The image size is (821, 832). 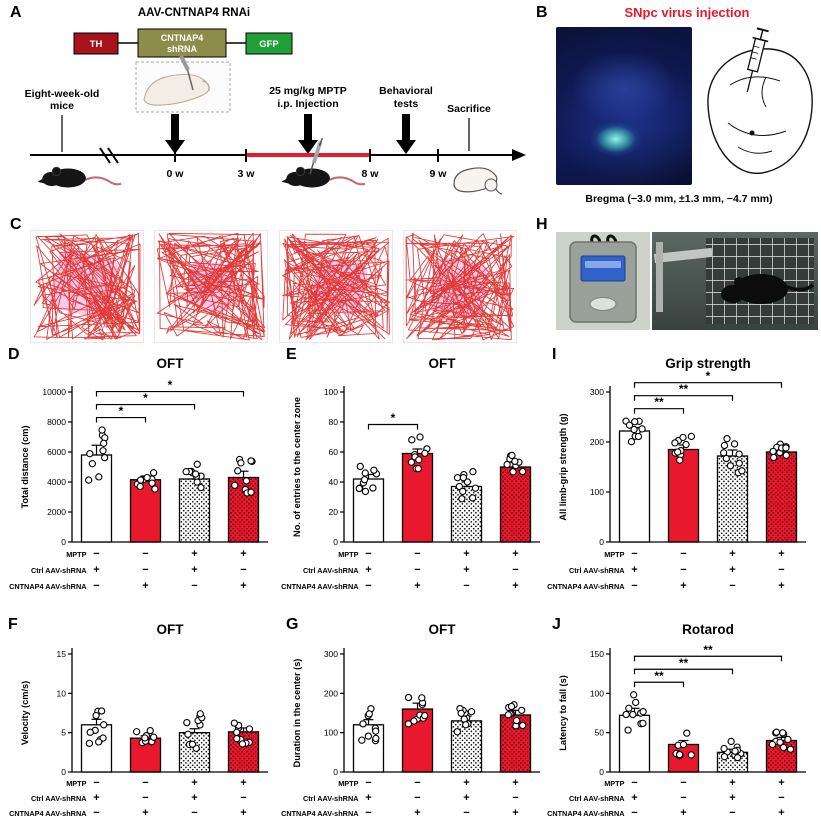 What do you see at coordinates (760, 101) in the screenshot?
I see `coronal-section-diagram` at bounding box center [760, 101].